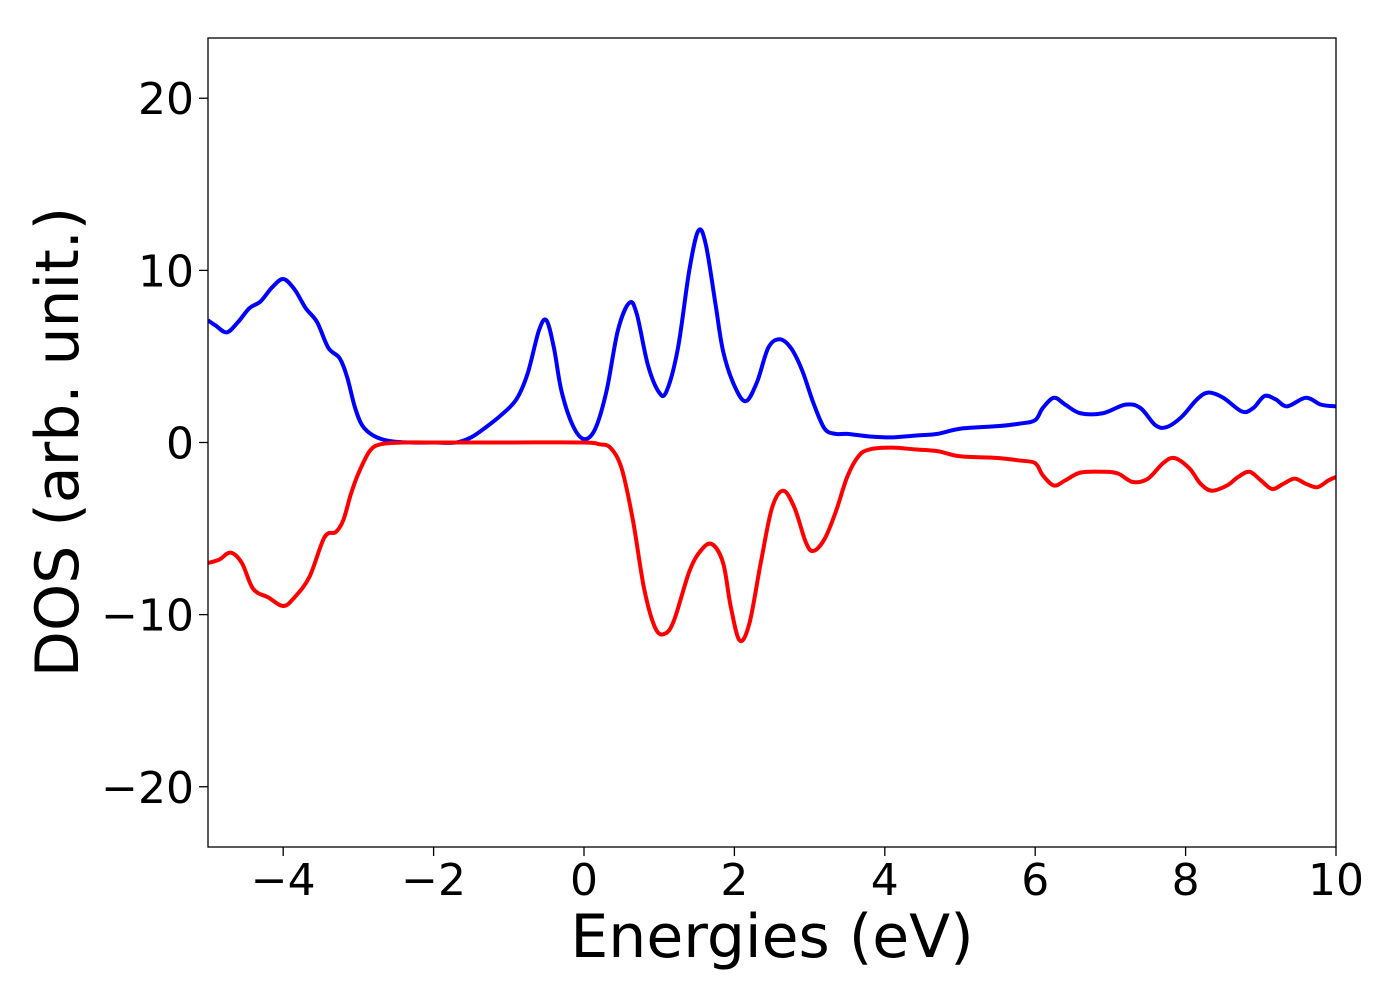  Describe the element at coordinates (1186, 880) in the screenshot. I see `x-tick-label: 8` at that location.